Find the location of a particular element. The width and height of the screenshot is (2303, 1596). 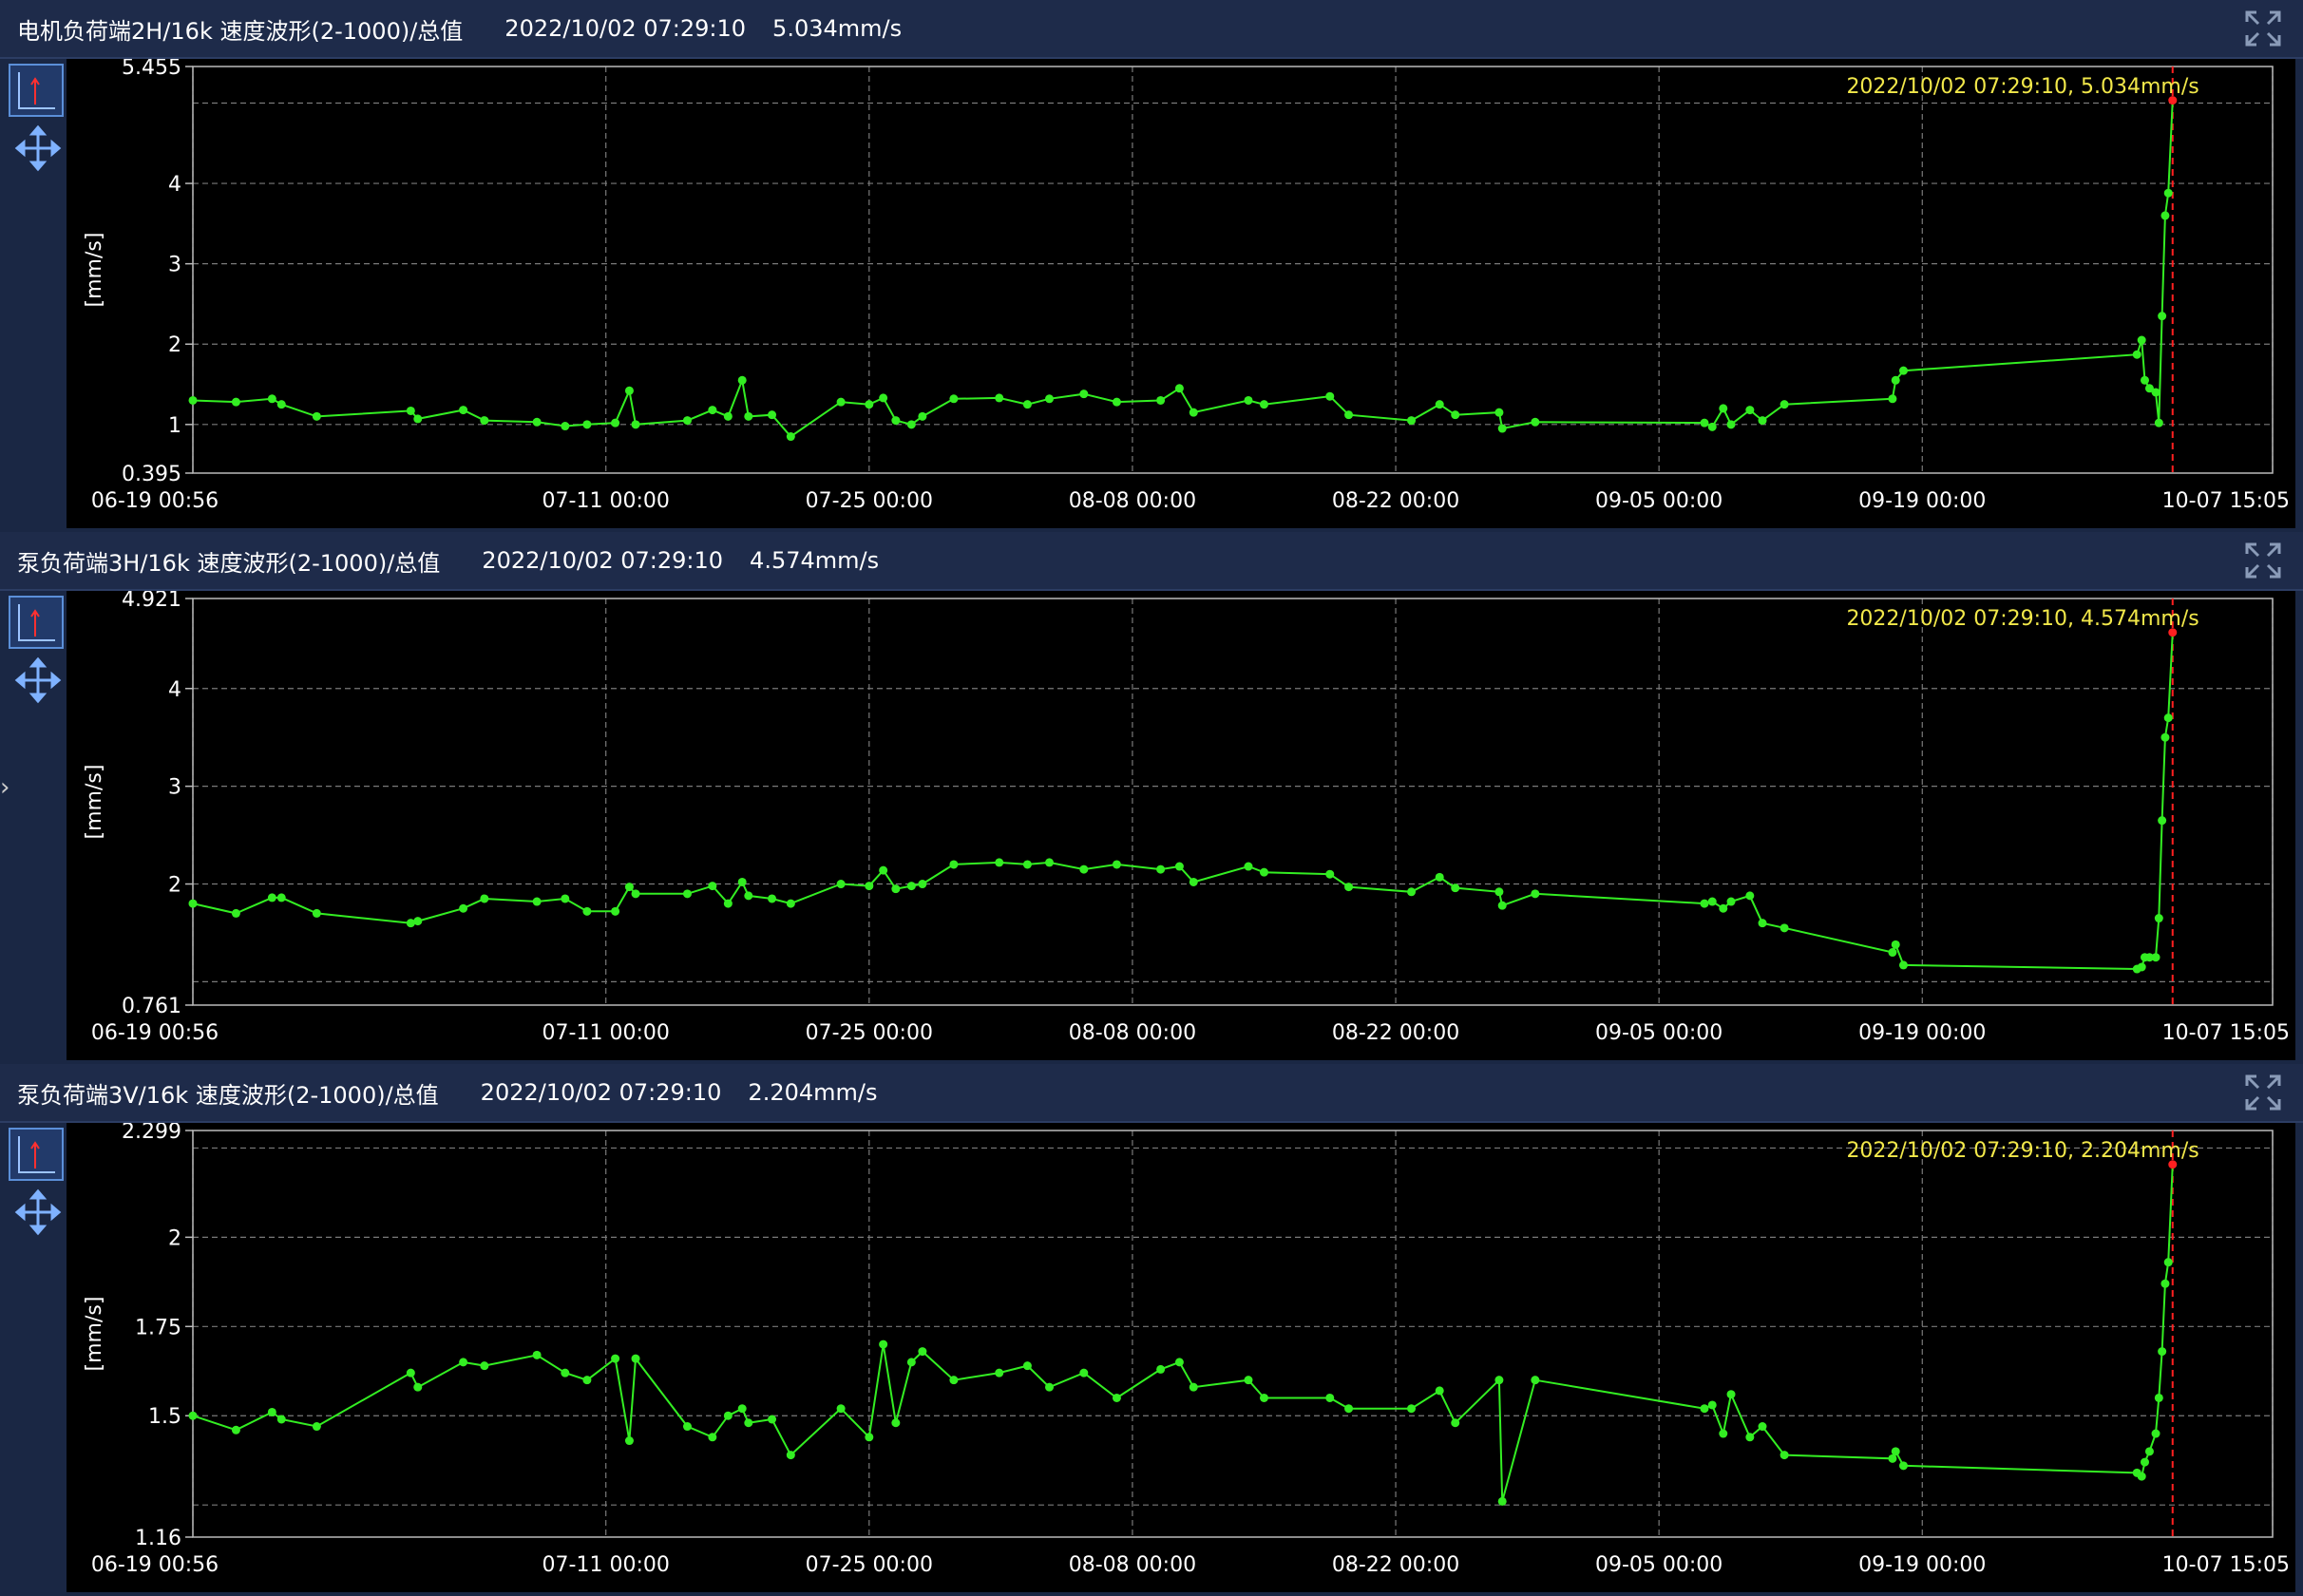

expand-icon is located at coordinates (2263, 560).